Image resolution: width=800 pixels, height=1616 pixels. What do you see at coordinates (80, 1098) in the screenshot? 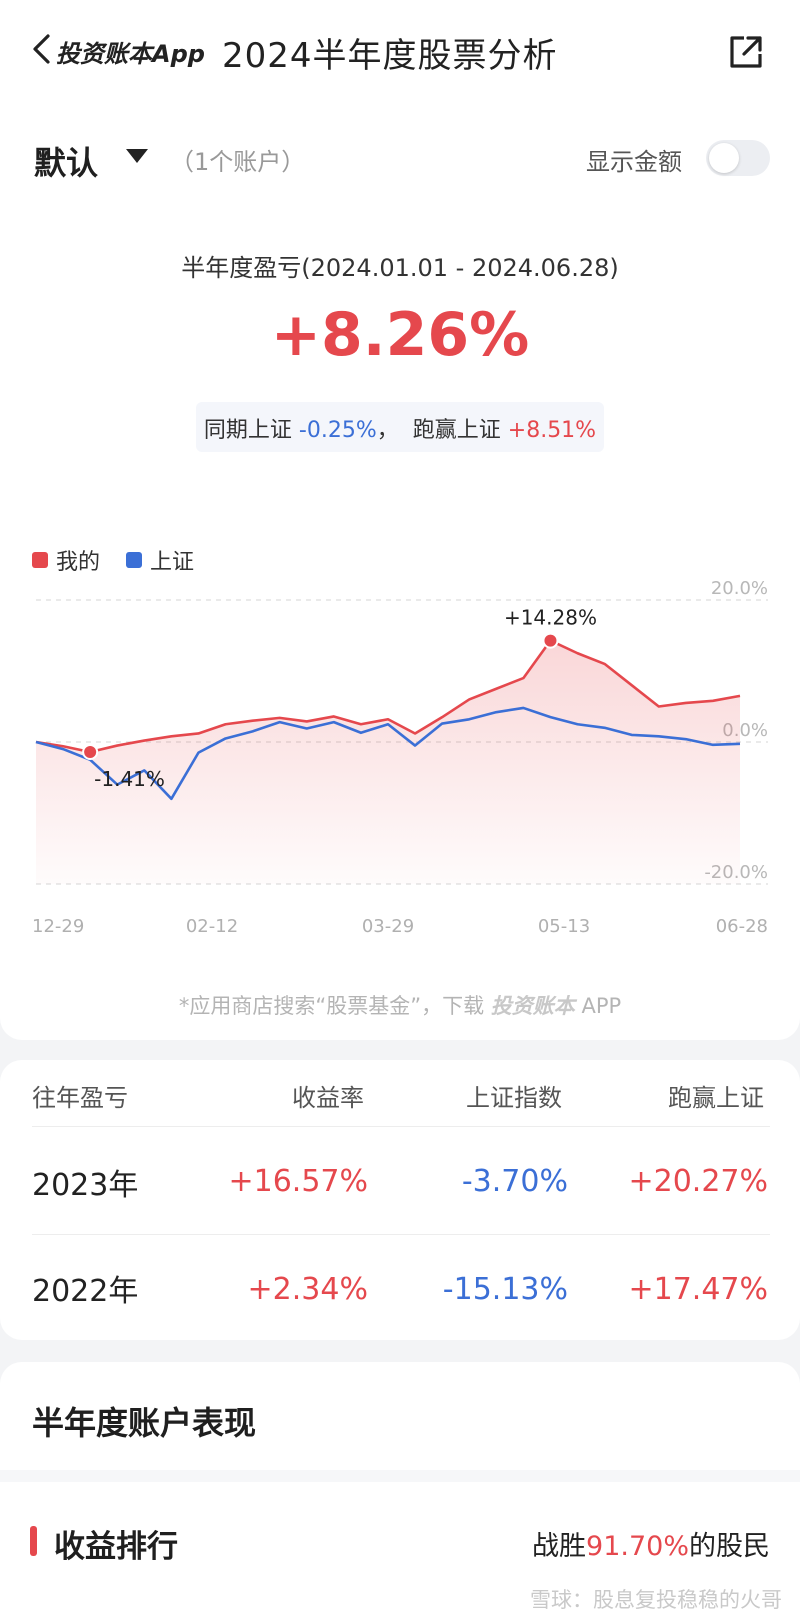
I see `history-header-year: 往年盈亏` at bounding box center [80, 1098].